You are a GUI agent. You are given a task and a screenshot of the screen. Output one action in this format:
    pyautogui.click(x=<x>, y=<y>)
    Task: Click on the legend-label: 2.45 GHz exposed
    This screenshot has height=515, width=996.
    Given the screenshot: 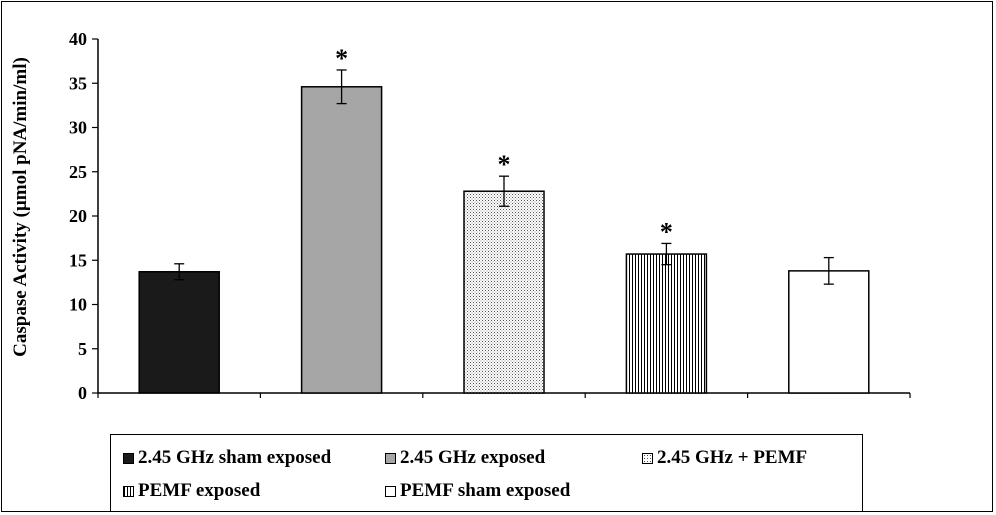 What is the action you would take?
    pyautogui.click(x=473, y=457)
    